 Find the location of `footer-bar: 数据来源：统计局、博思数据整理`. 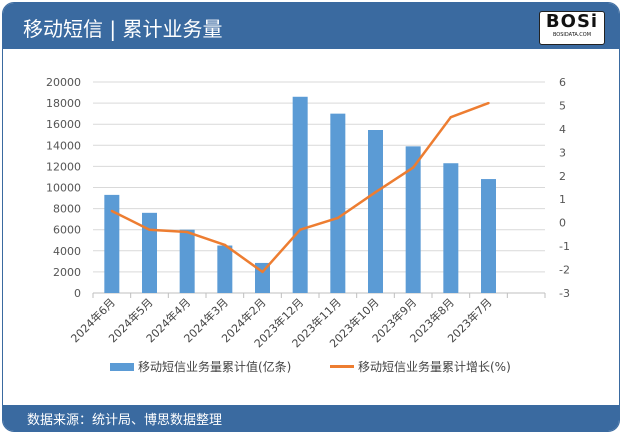

footer-bar: 数据来源：统计局、博思数据整理 is located at coordinates (311, 418).